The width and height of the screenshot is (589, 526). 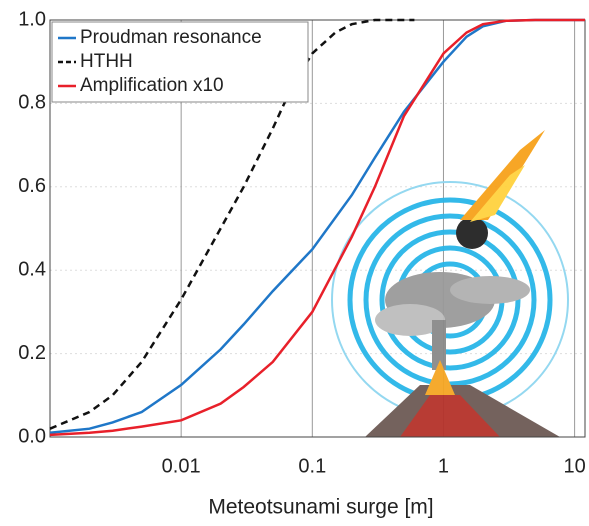 I want to click on x-tick-label: 0.1, so click(x=312, y=466).